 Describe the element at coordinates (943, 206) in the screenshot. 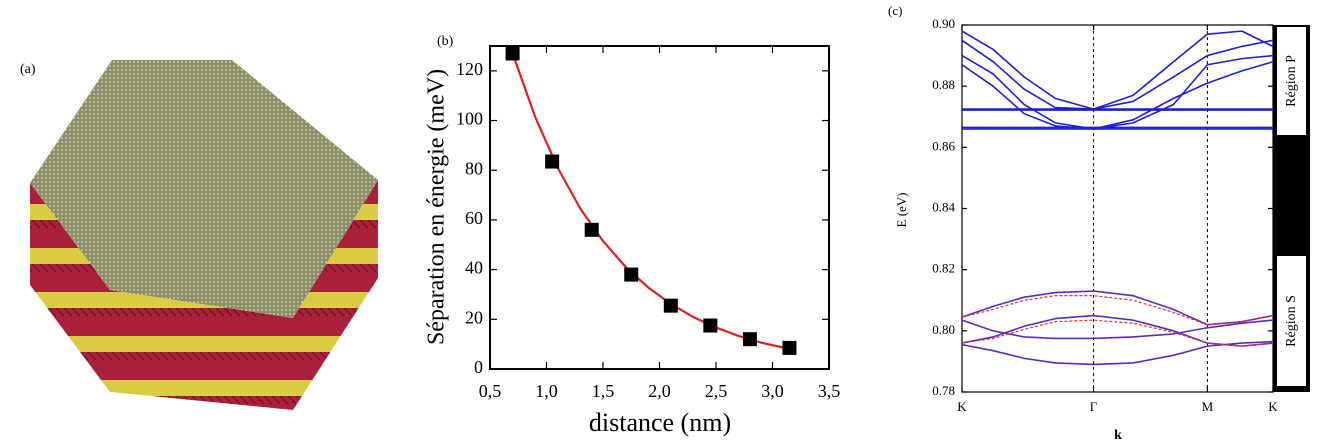

I see `y-tick-label: 0.84` at that location.